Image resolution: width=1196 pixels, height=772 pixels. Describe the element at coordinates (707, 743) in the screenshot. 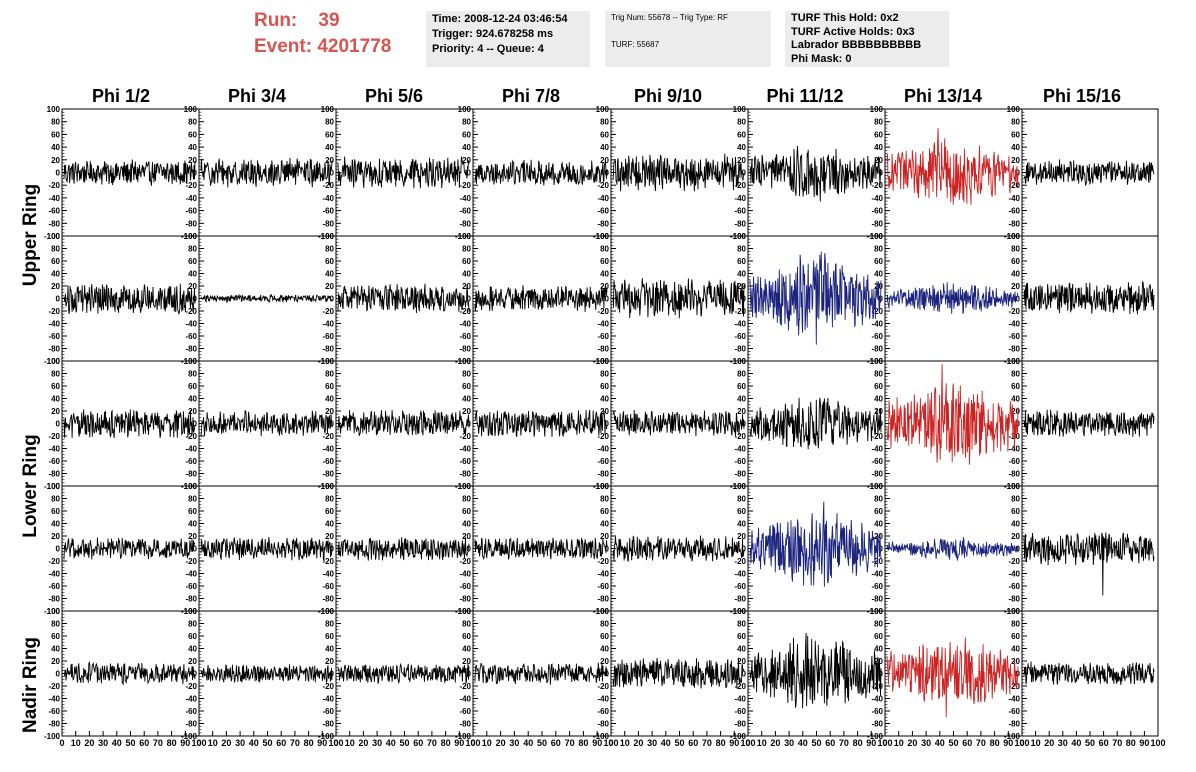

I see `x-tick-label: 70` at that location.